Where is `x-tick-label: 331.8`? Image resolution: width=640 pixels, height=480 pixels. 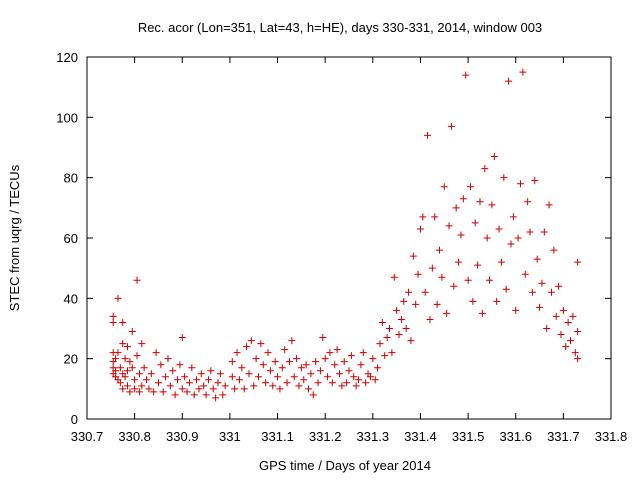
x-tick-label: 331.8 is located at coordinates (611, 436).